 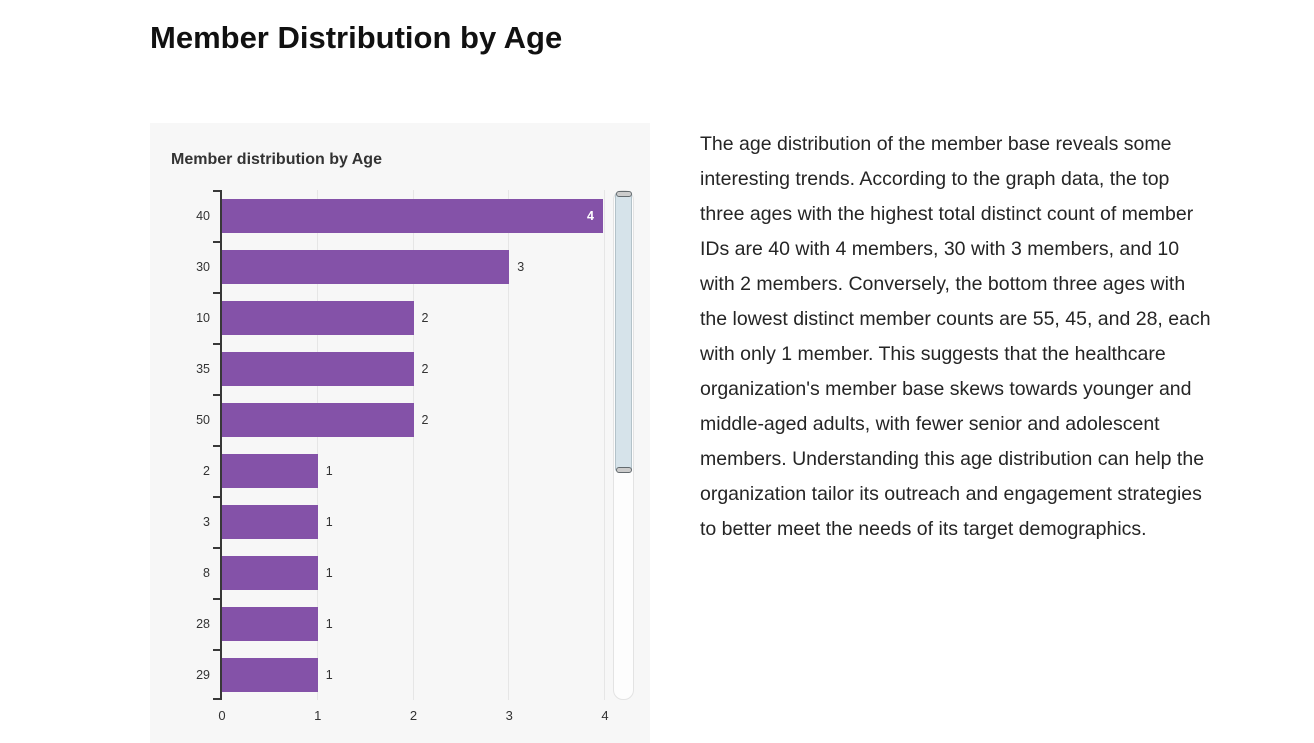 I want to click on y-axis-category-label: 3, so click(x=206, y=521).